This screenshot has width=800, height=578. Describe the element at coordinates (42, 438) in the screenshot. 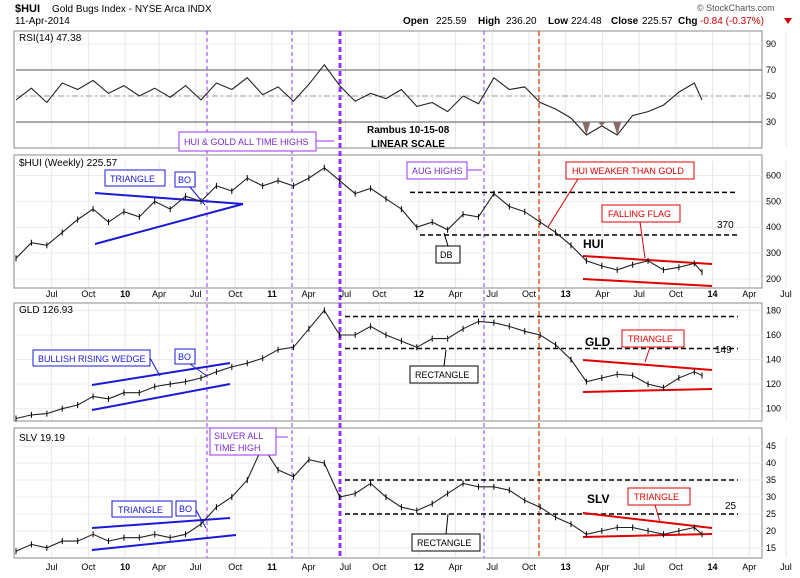

I see `slv-title: SLV 19.19` at that location.